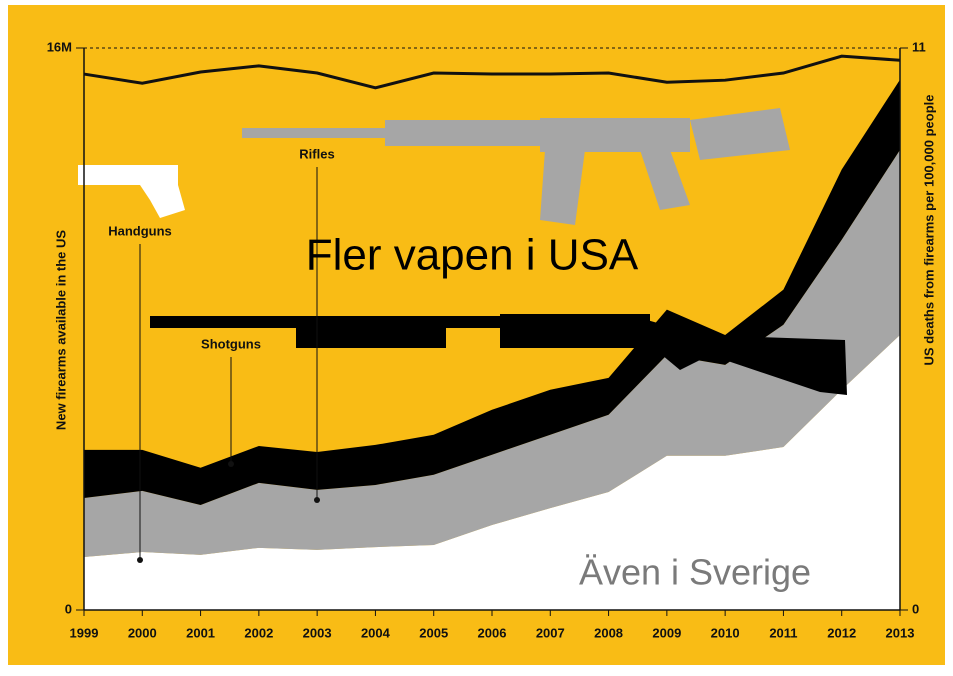  I want to click on x-tick-label: 1999, so click(84, 632).